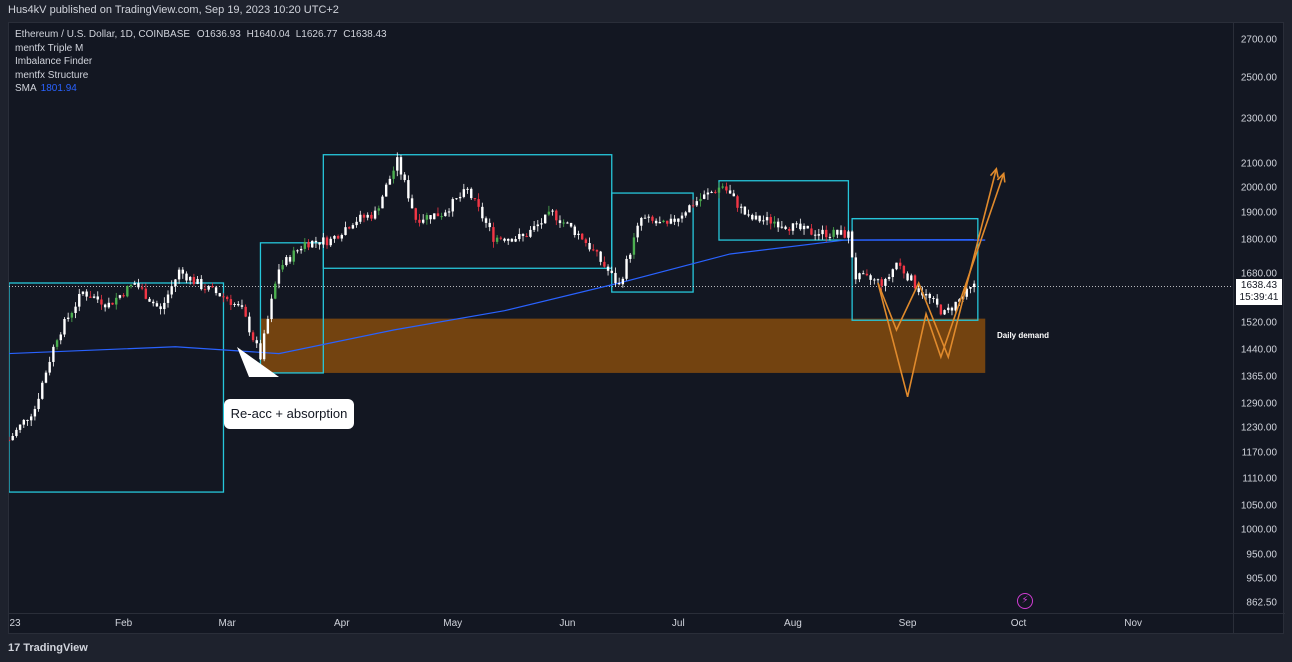 This screenshot has height=662, width=1292. Describe the element at coordinates (289, 414) in the screenshot. I see `callout-re-acc: Re-acc + absorption` at that location.